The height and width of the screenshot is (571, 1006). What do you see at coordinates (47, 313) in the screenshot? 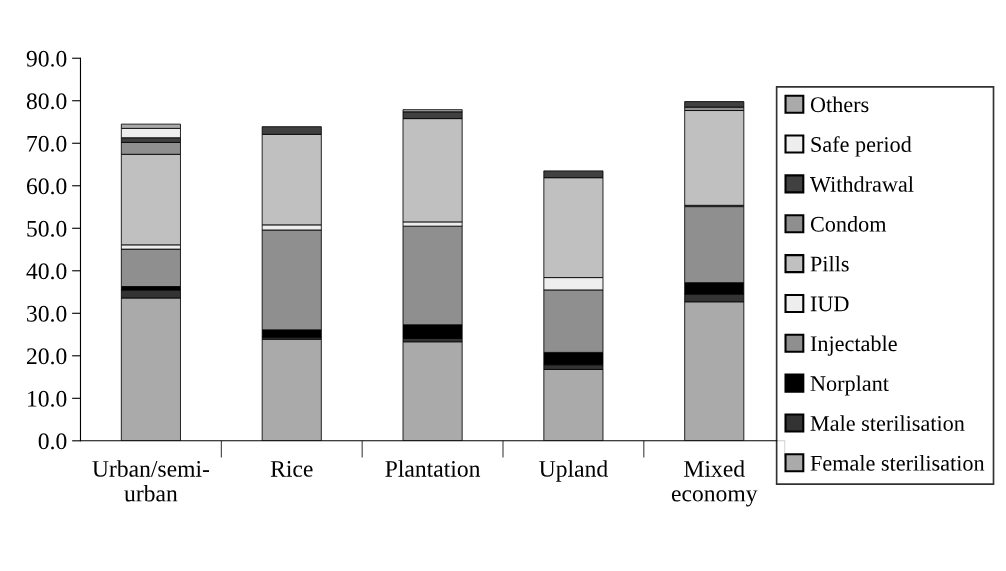
I see `y-tick-label: 30.0` at bounding box center [47, 313].